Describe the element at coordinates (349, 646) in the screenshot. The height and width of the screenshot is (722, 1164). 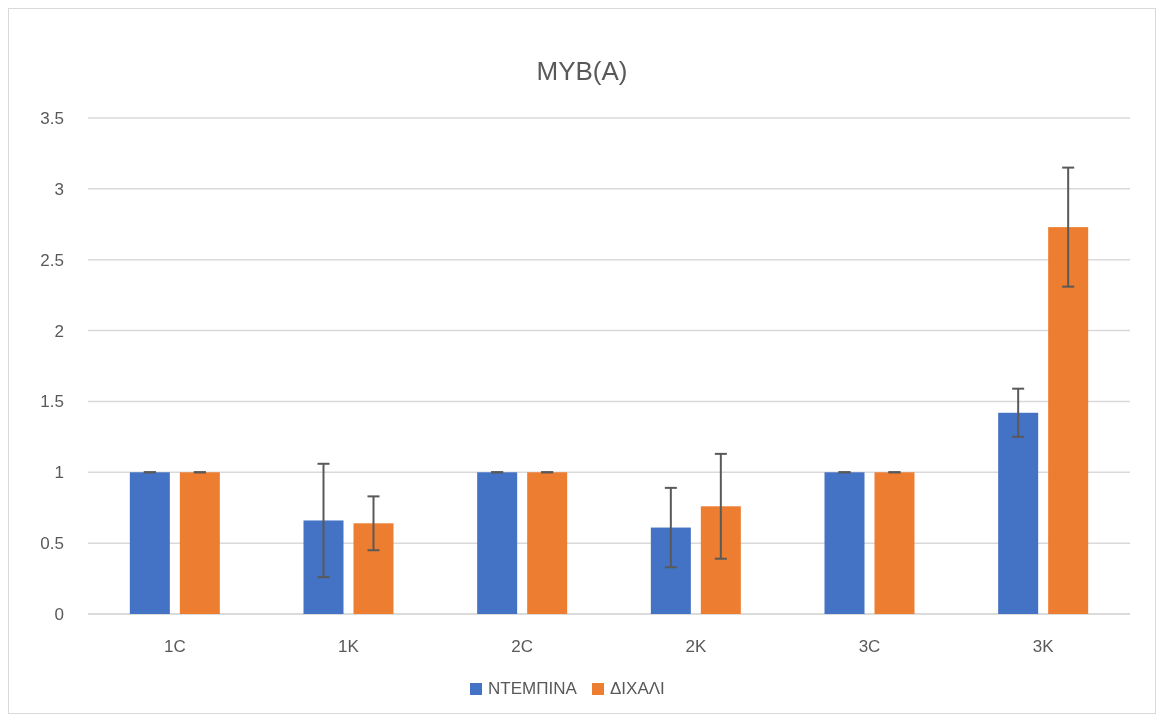
I see `x-tick-label: 1K` at that location.